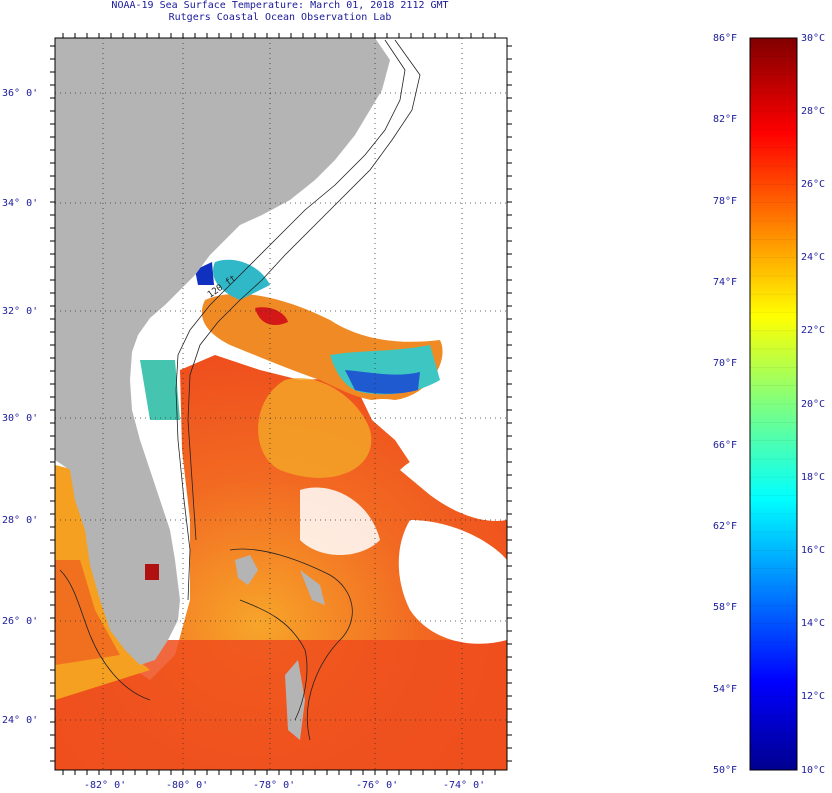  I want to click on lat-label-26: 26° 0', so click(20, 621).